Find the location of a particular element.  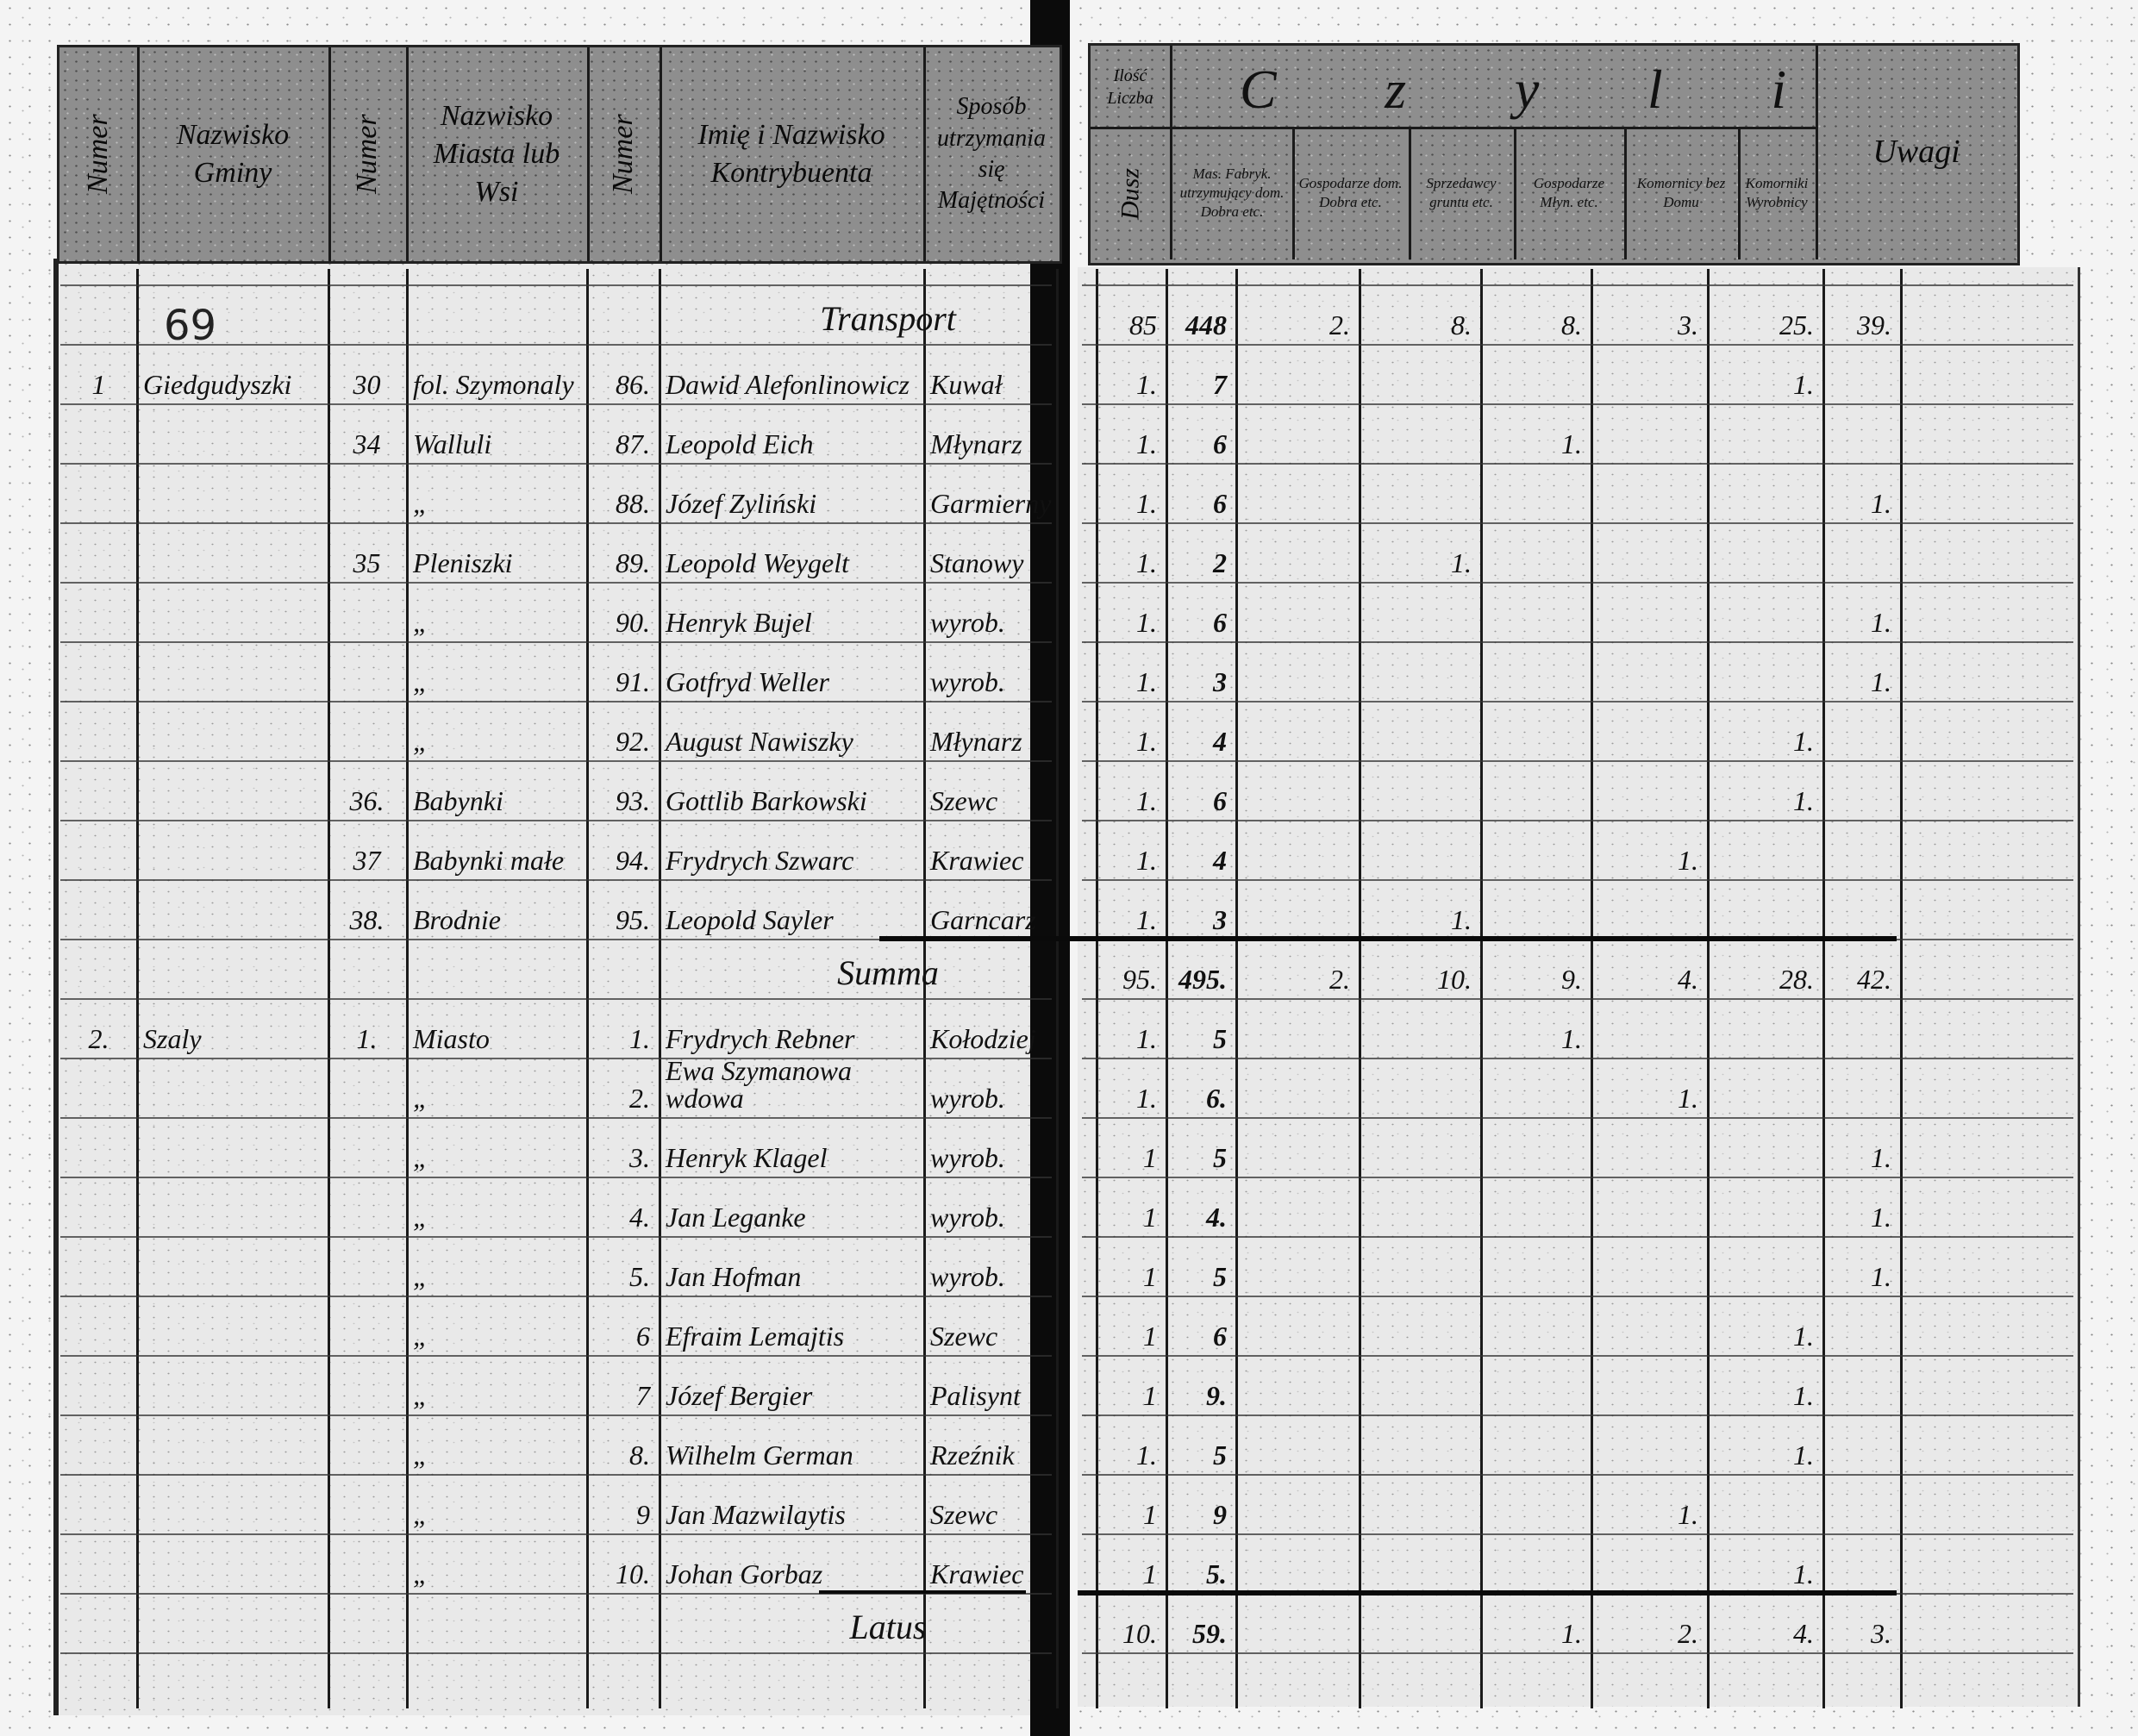

cell-no: 8. is located at coordinates (639, 1455).